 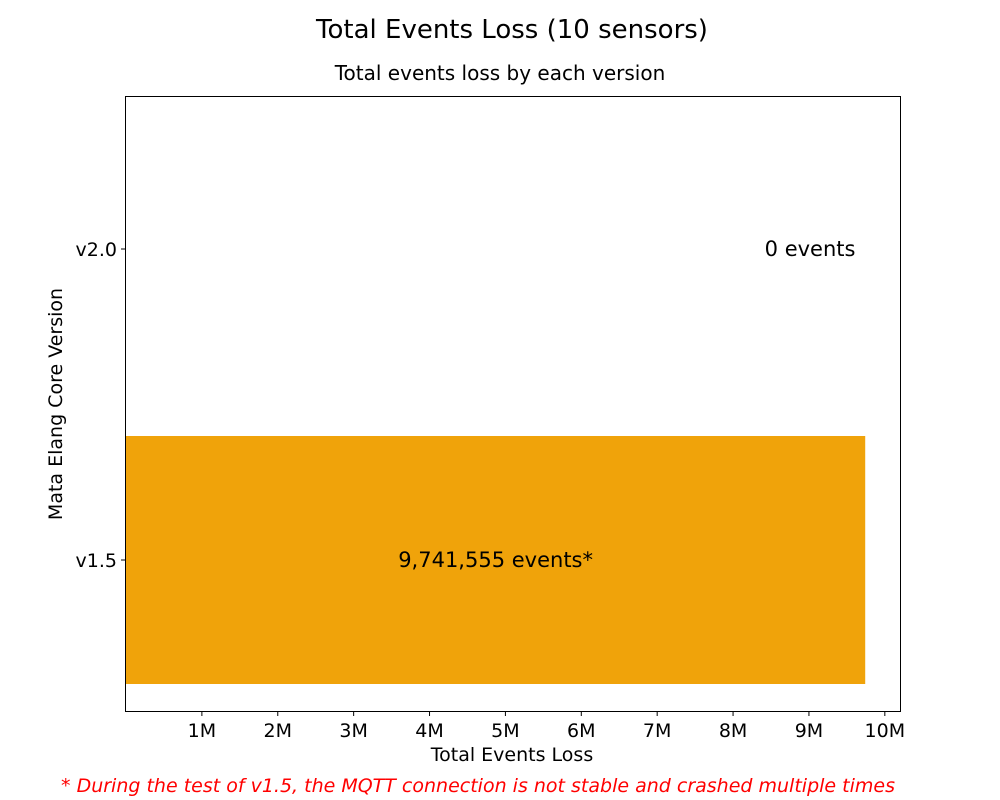 I want to click on x-tick-label-9M: 9M, so click(x=809, y=731).